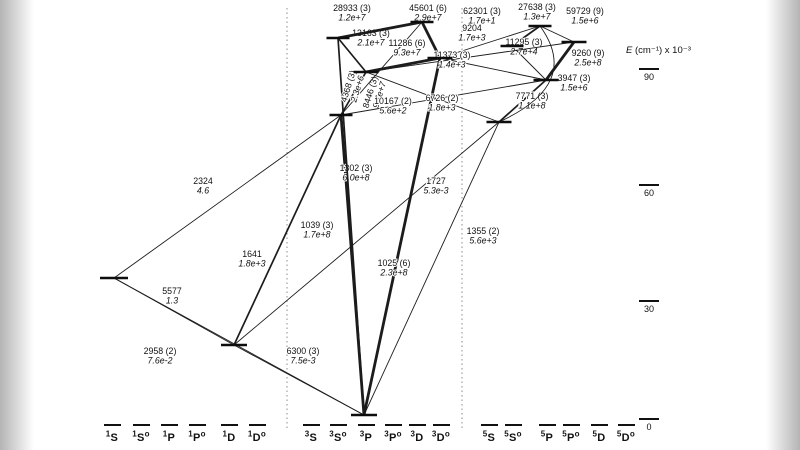 The height and width of the screenshot is (450, 800). What do you see at coordinates (471, 33) in the screenshot?
I see `transition-label-9204: 9204 1.7e+3` at bounding box center [471, 33].